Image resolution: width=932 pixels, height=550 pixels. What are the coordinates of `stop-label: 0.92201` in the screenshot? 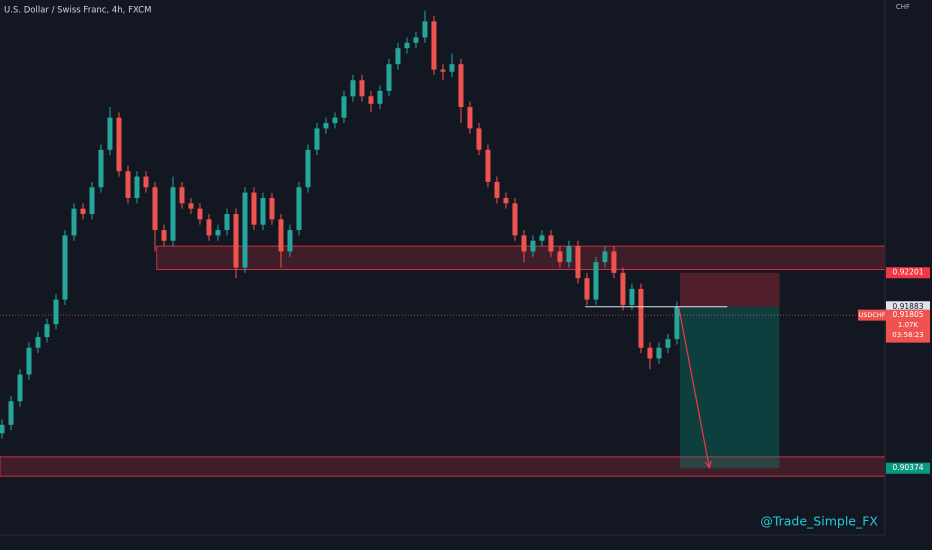 It's located at (907, 272).